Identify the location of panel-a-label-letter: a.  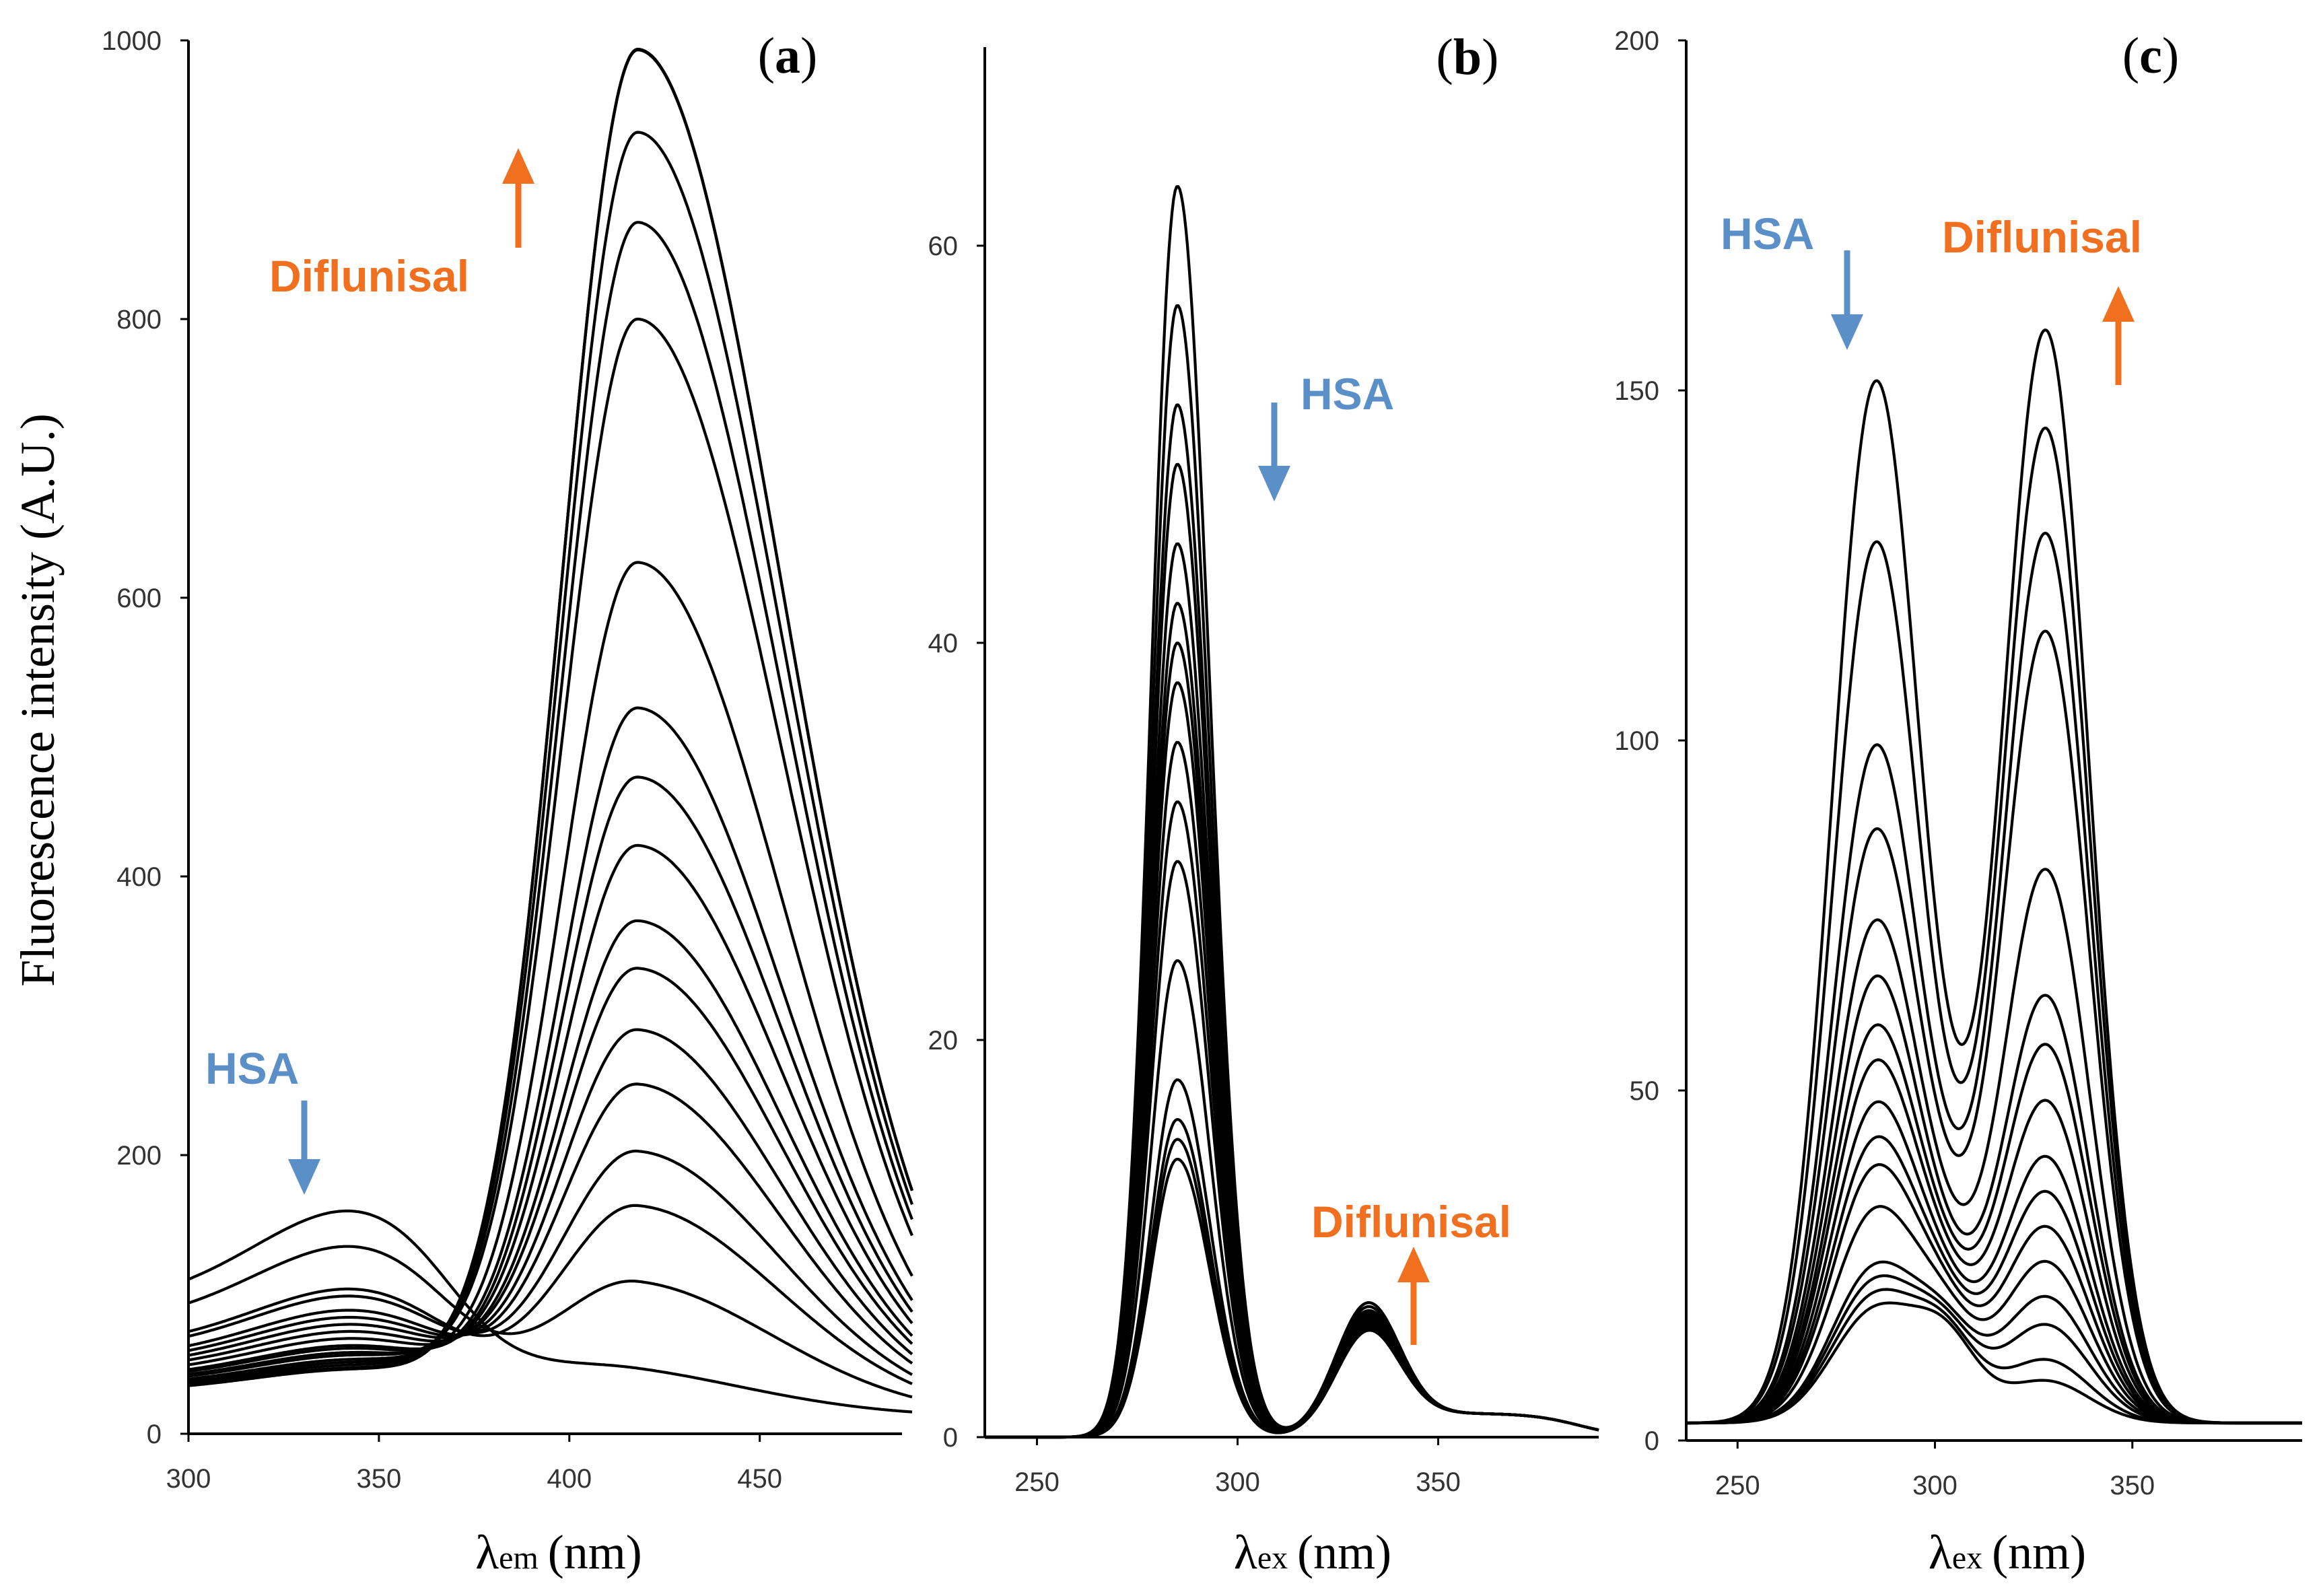
(788, 56).